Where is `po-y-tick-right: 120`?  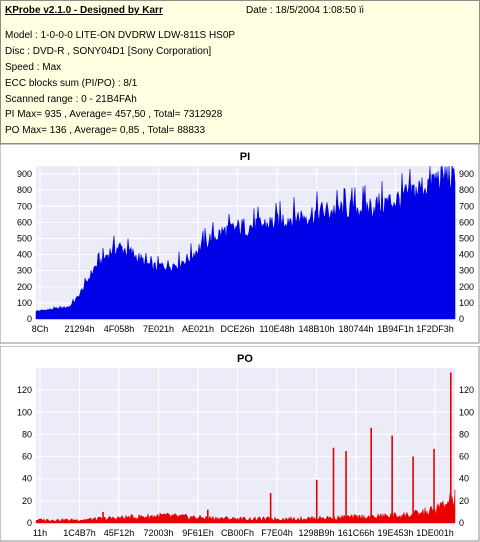
po-y-tick-right: 120 is located at coordinates (466, 390).